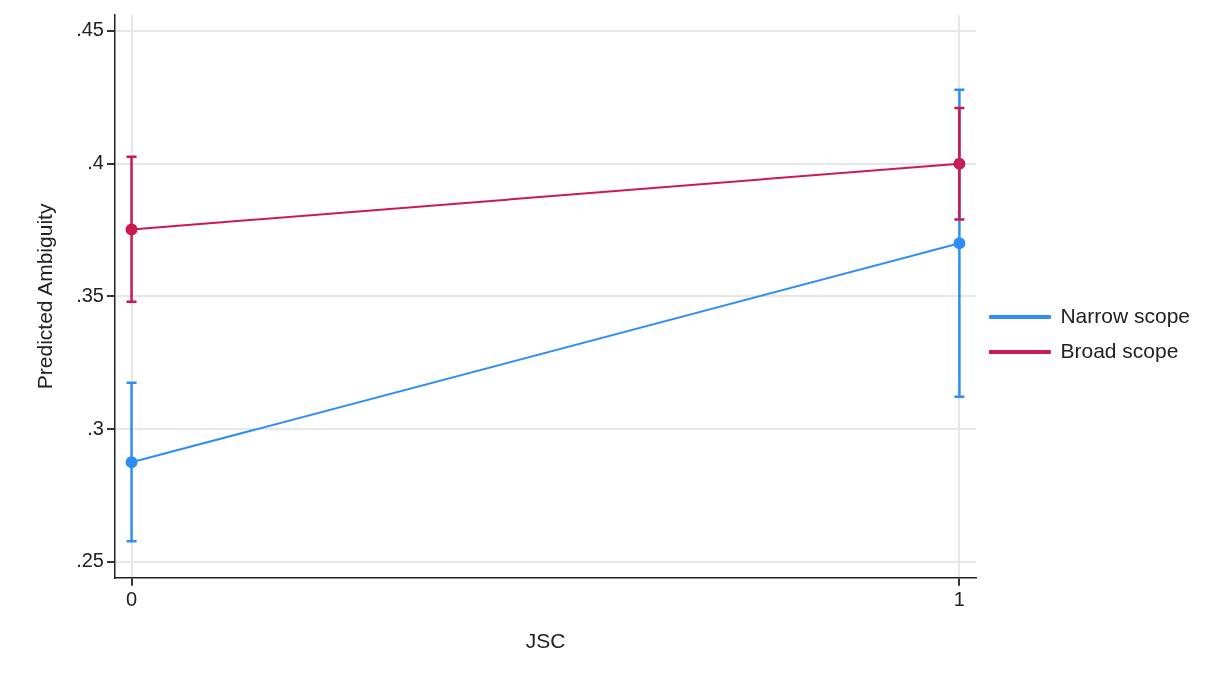  I want to click on y-tick-label: .45, so click(90, 29).